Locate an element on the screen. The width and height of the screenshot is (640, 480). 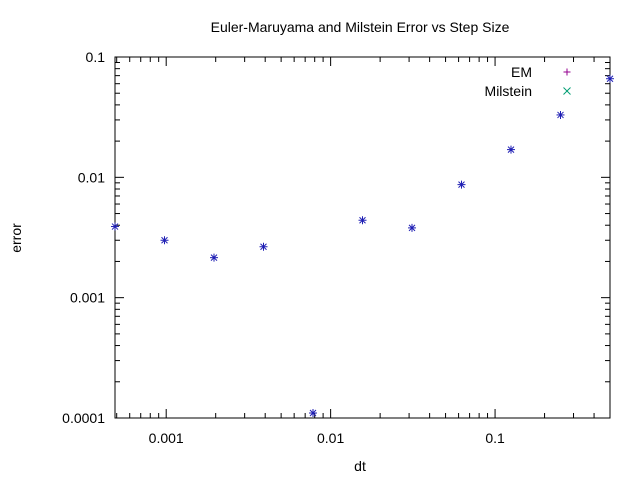
x-axis-label: dt is located at coordinates (360, 466).